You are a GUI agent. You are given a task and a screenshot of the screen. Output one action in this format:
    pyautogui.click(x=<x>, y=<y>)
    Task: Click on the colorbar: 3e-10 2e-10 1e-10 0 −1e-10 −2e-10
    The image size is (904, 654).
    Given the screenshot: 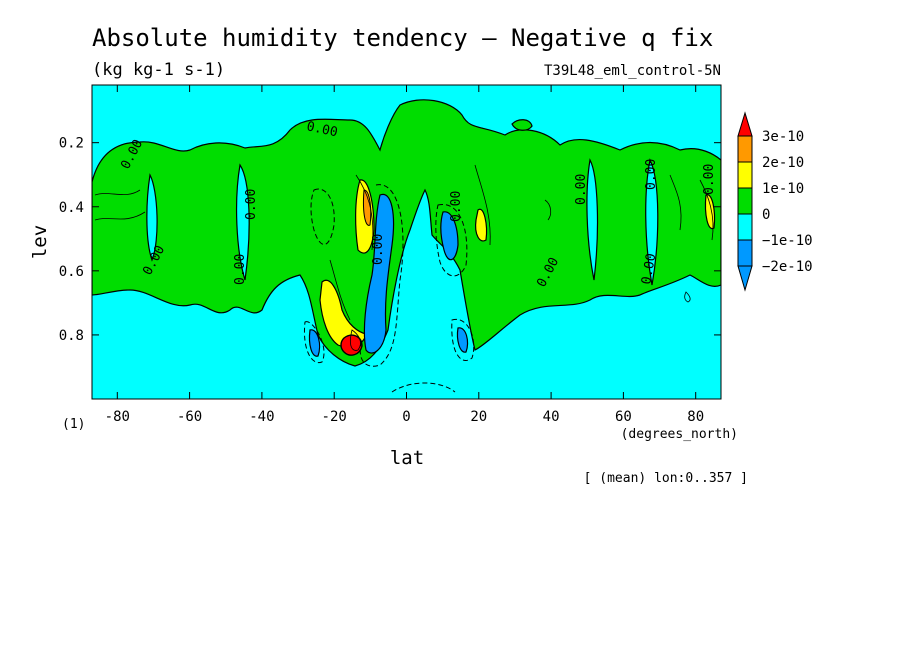 What is the action you would take?
    pyautogui.click(x=775, y=201)
    